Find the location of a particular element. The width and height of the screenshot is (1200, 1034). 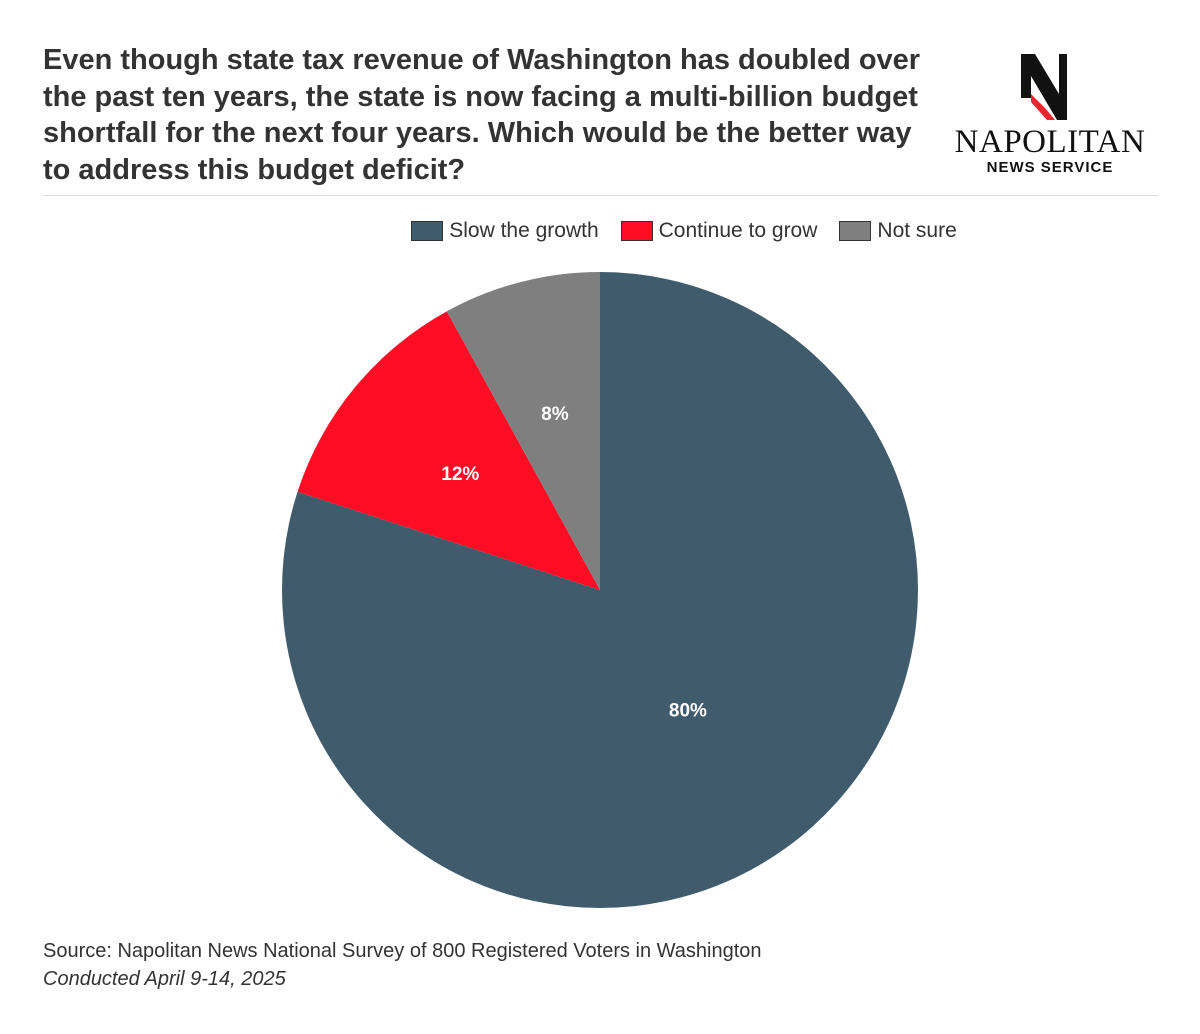

header-divider is located at coordinates (600, 195).